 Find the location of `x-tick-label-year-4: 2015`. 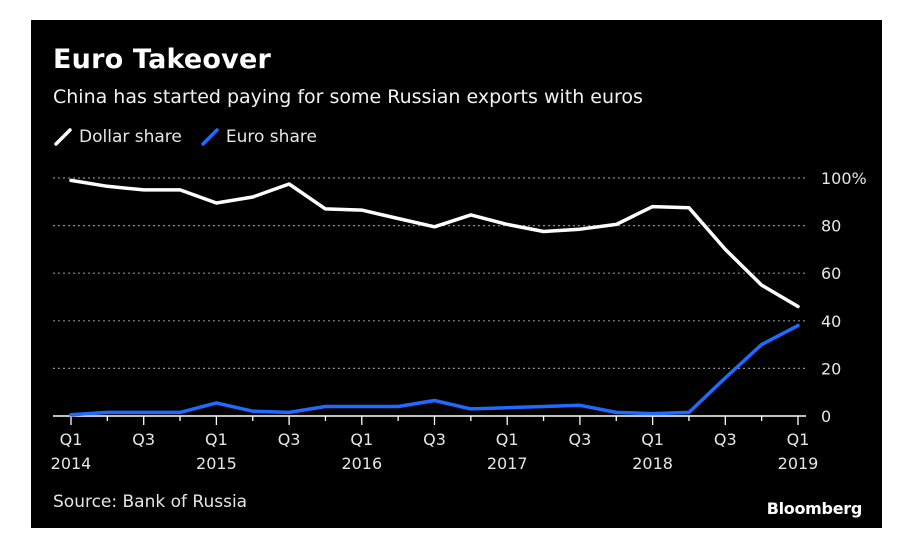

x-tick-label-year-4: 2015 is located at coordinates (216, 463).